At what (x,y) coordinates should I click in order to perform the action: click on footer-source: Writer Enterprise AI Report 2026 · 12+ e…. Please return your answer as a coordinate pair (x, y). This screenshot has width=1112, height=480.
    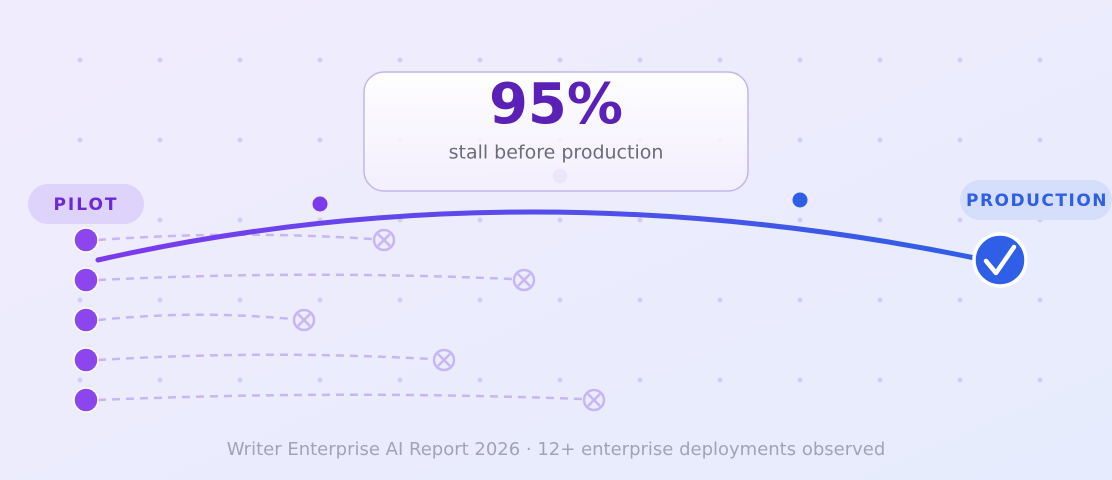
    Looking at the image, I should click on (556, 449).